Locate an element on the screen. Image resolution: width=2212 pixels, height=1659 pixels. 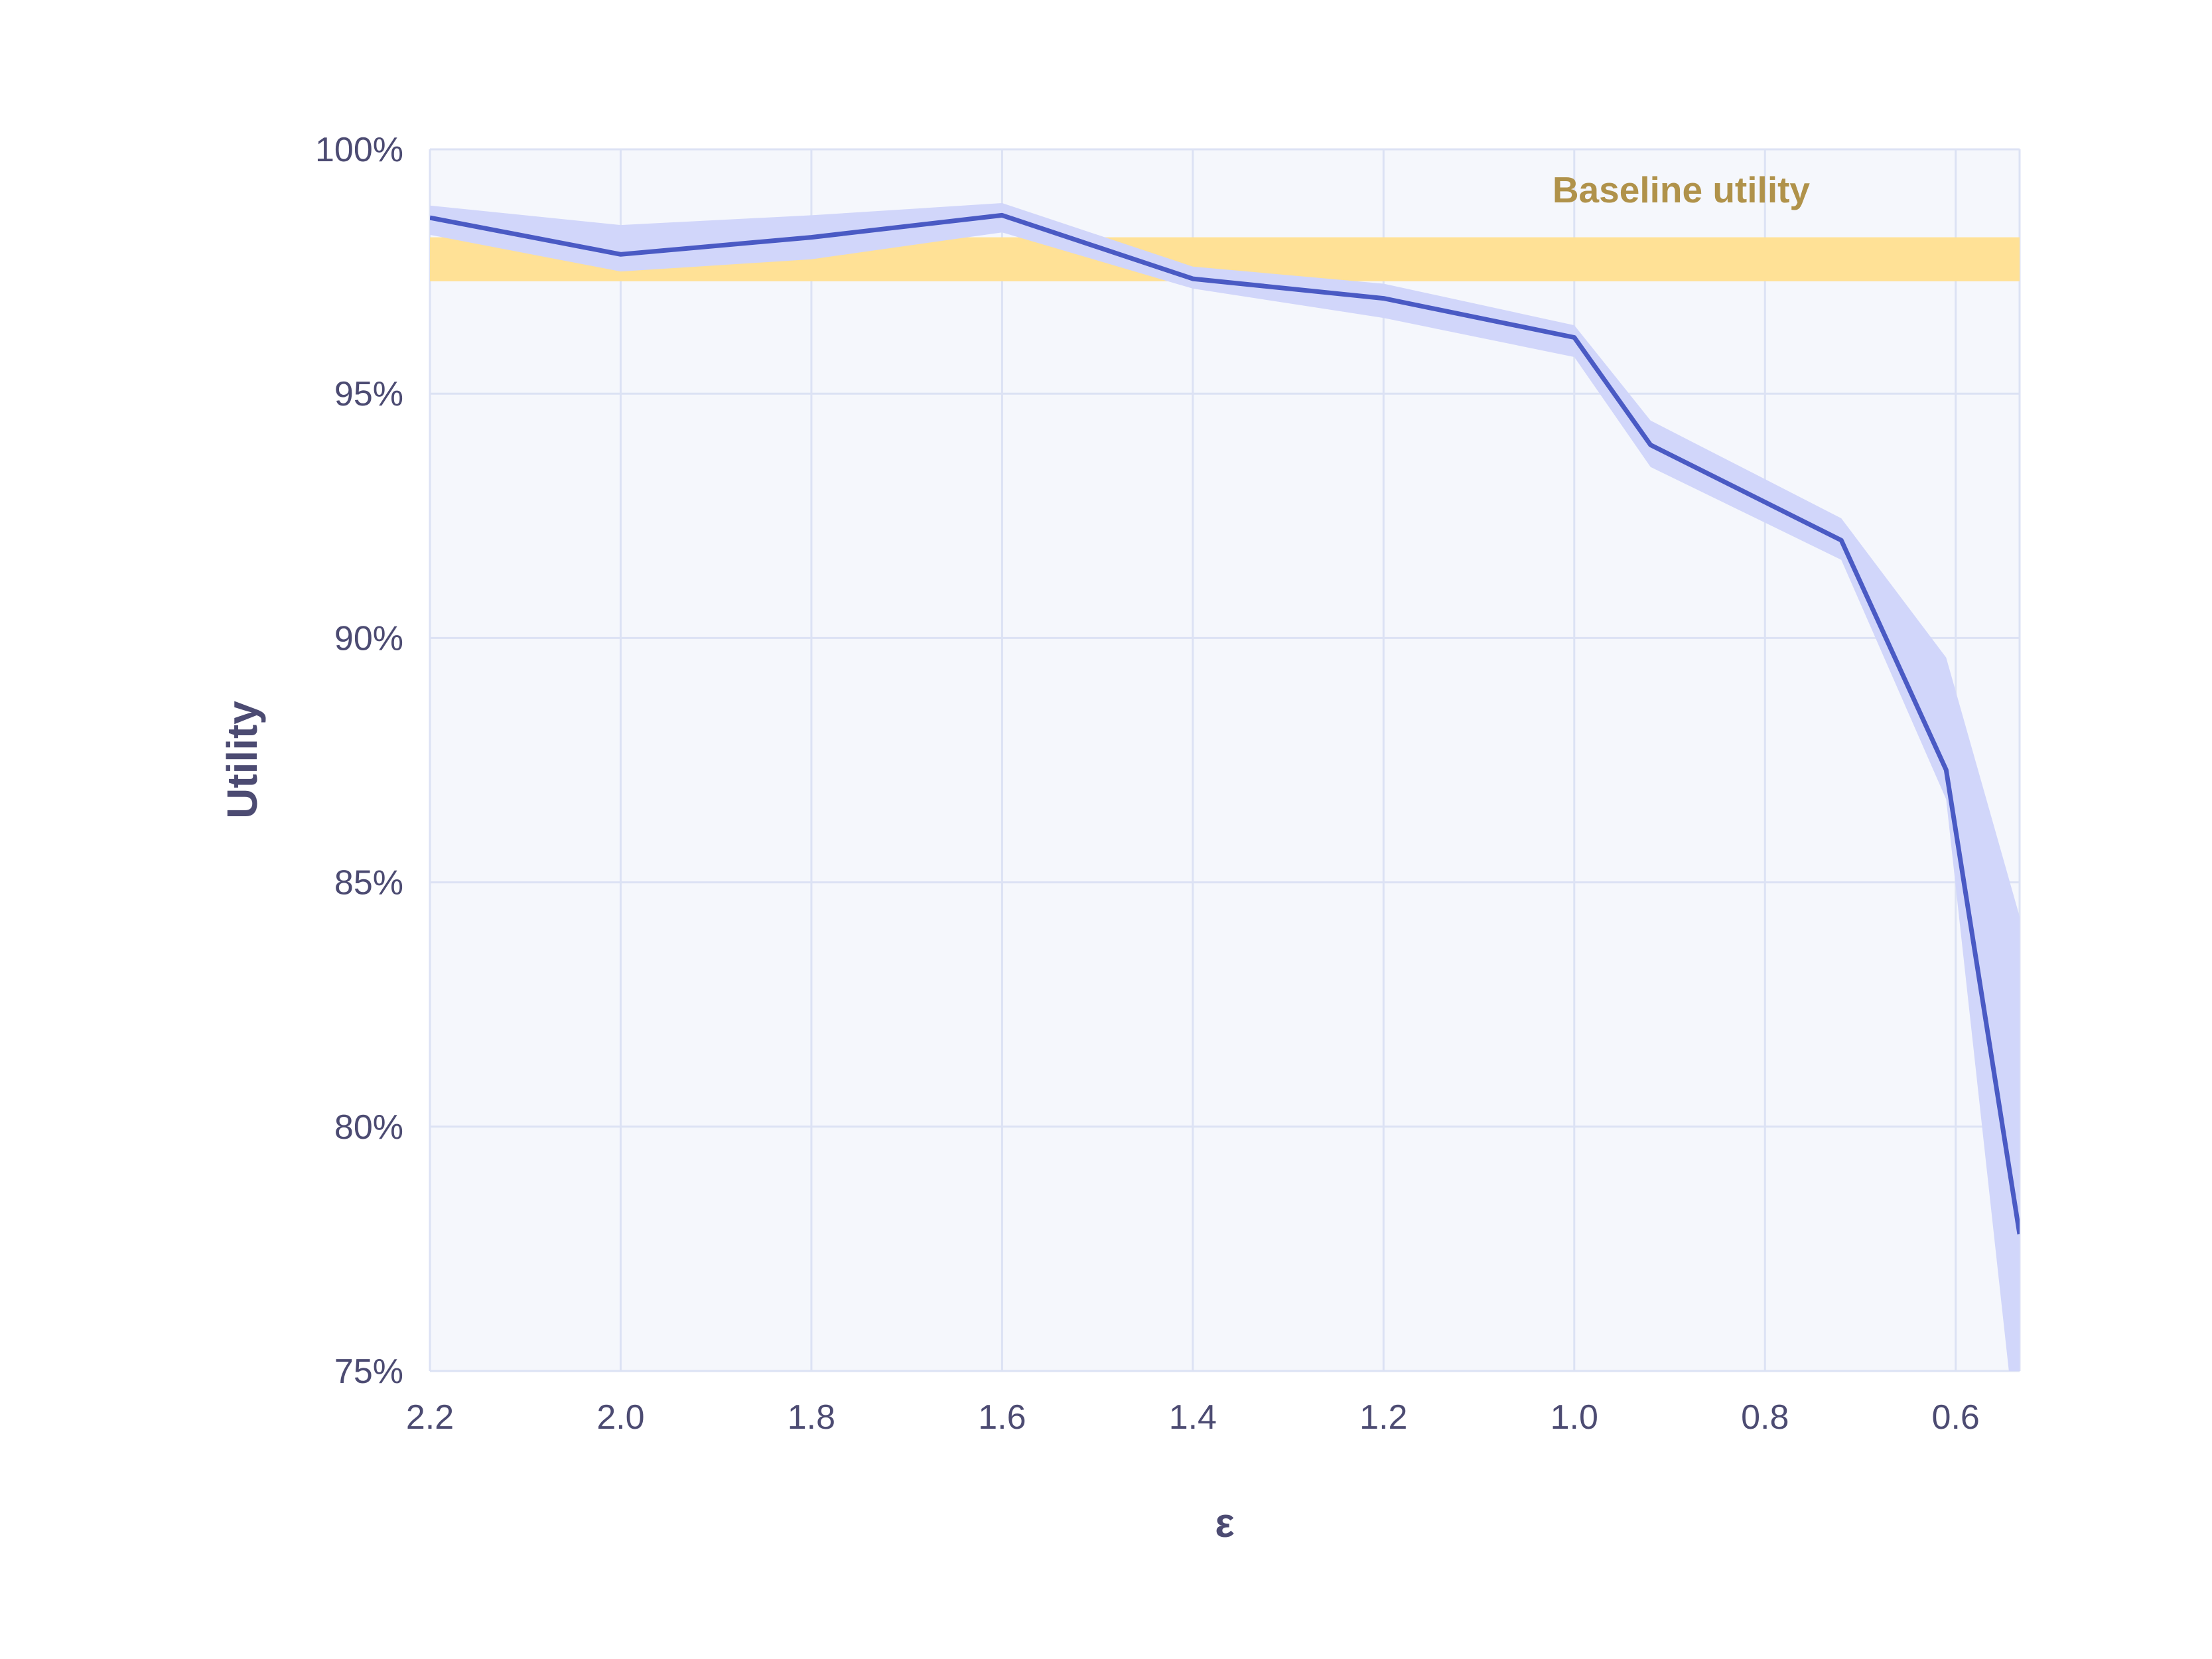
x-tick-label: 1.0 is located at coordinates (1574, 1417).